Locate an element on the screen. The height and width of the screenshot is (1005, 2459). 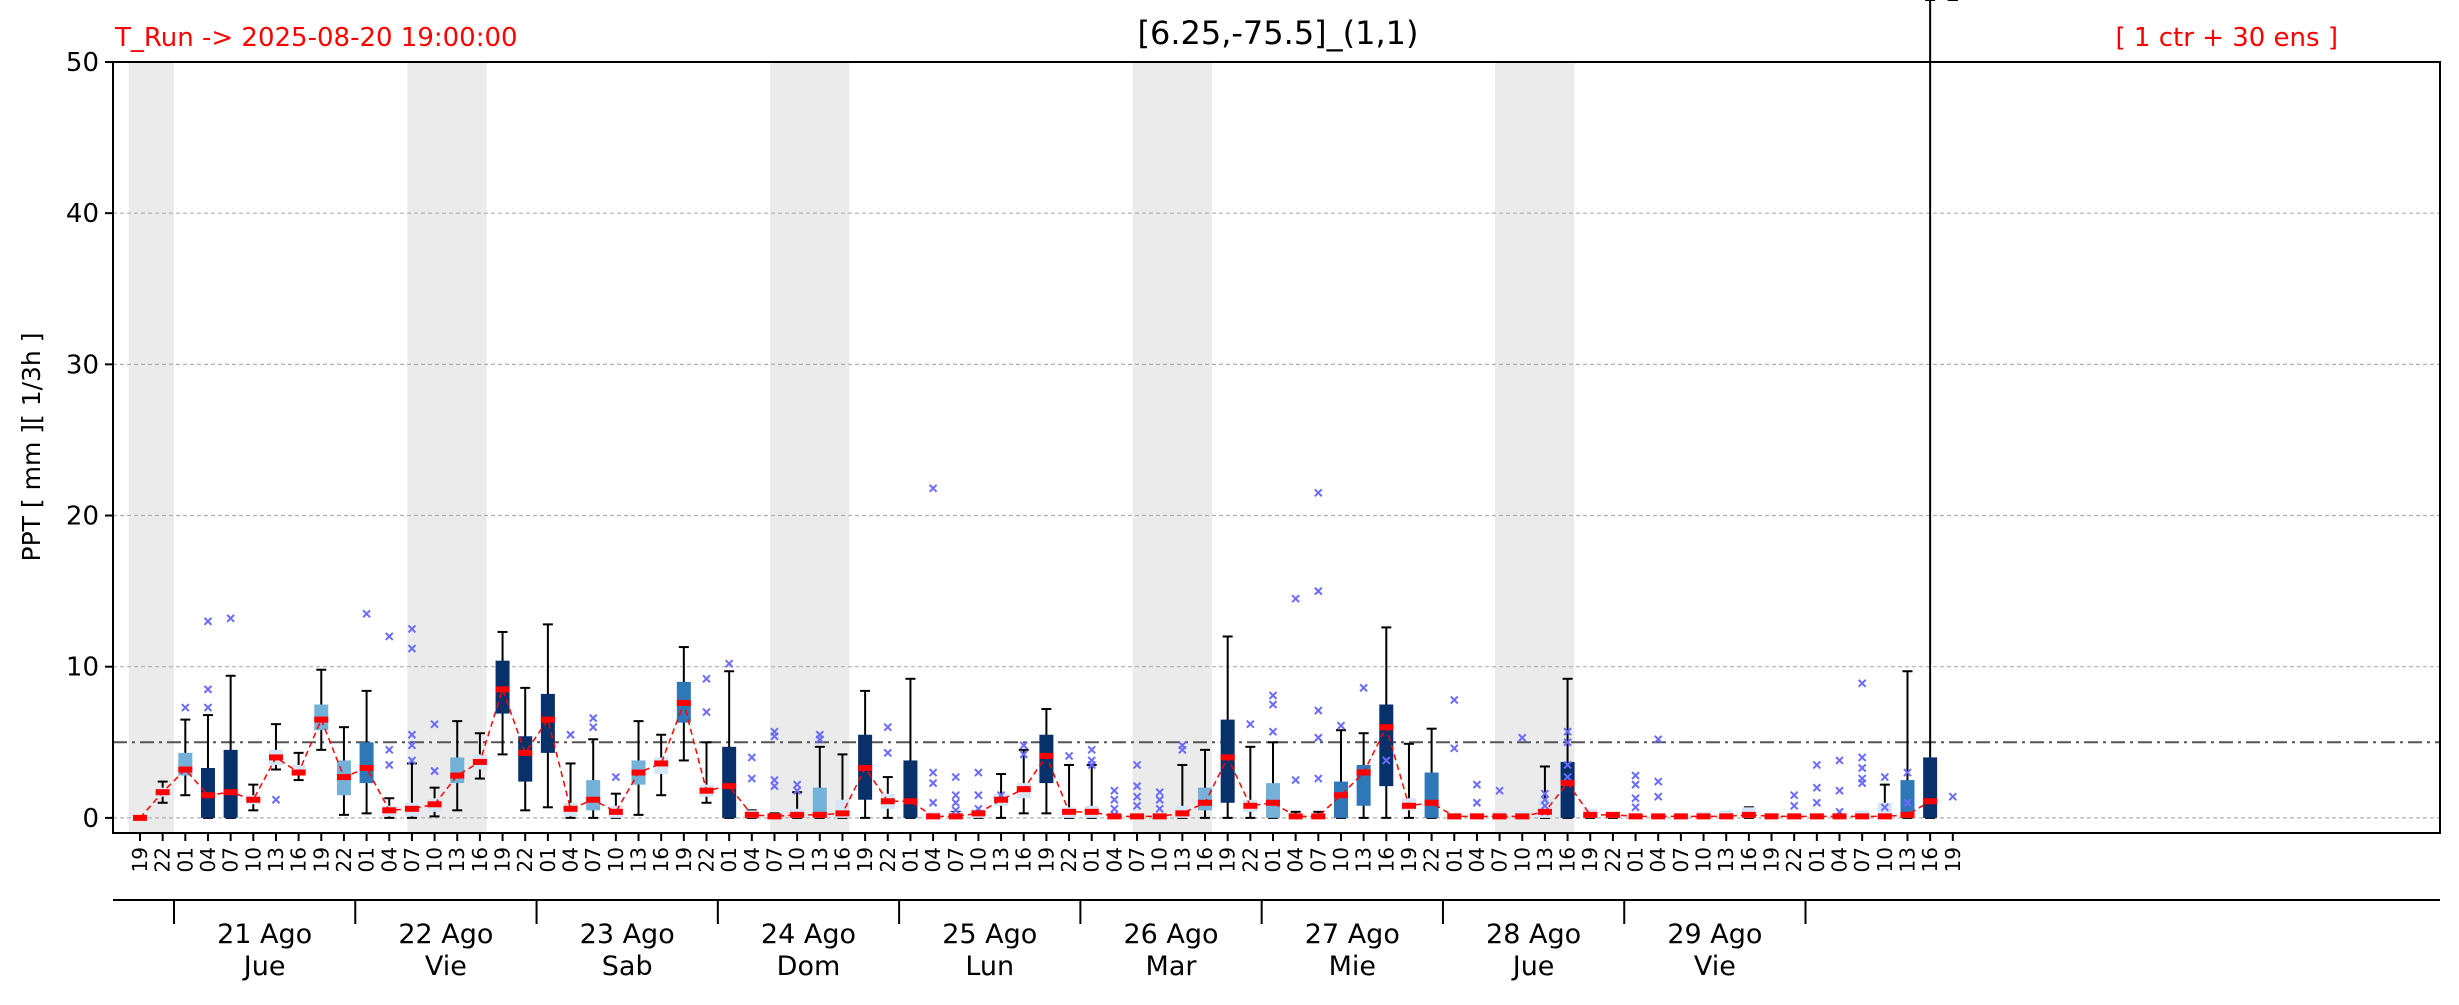
day-date-label: 29 Ago is located at coordinates (1714, 934).